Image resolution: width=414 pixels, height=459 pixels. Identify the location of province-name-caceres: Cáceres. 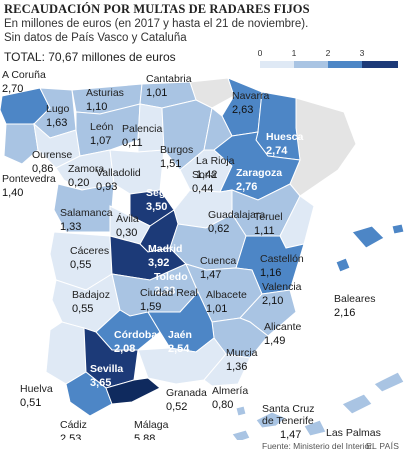
(89, 251).